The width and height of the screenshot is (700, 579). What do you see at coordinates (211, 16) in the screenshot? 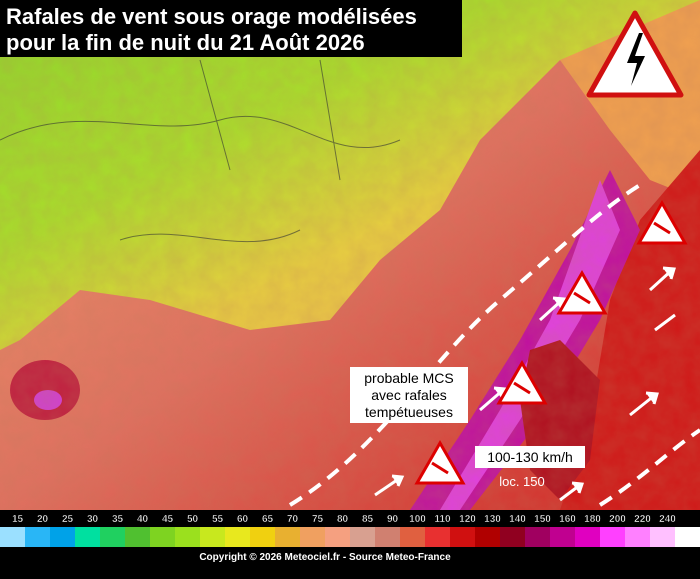
I see `title-line: Rafales de vent sous orage modélisées` at bounding box center [211, 16].